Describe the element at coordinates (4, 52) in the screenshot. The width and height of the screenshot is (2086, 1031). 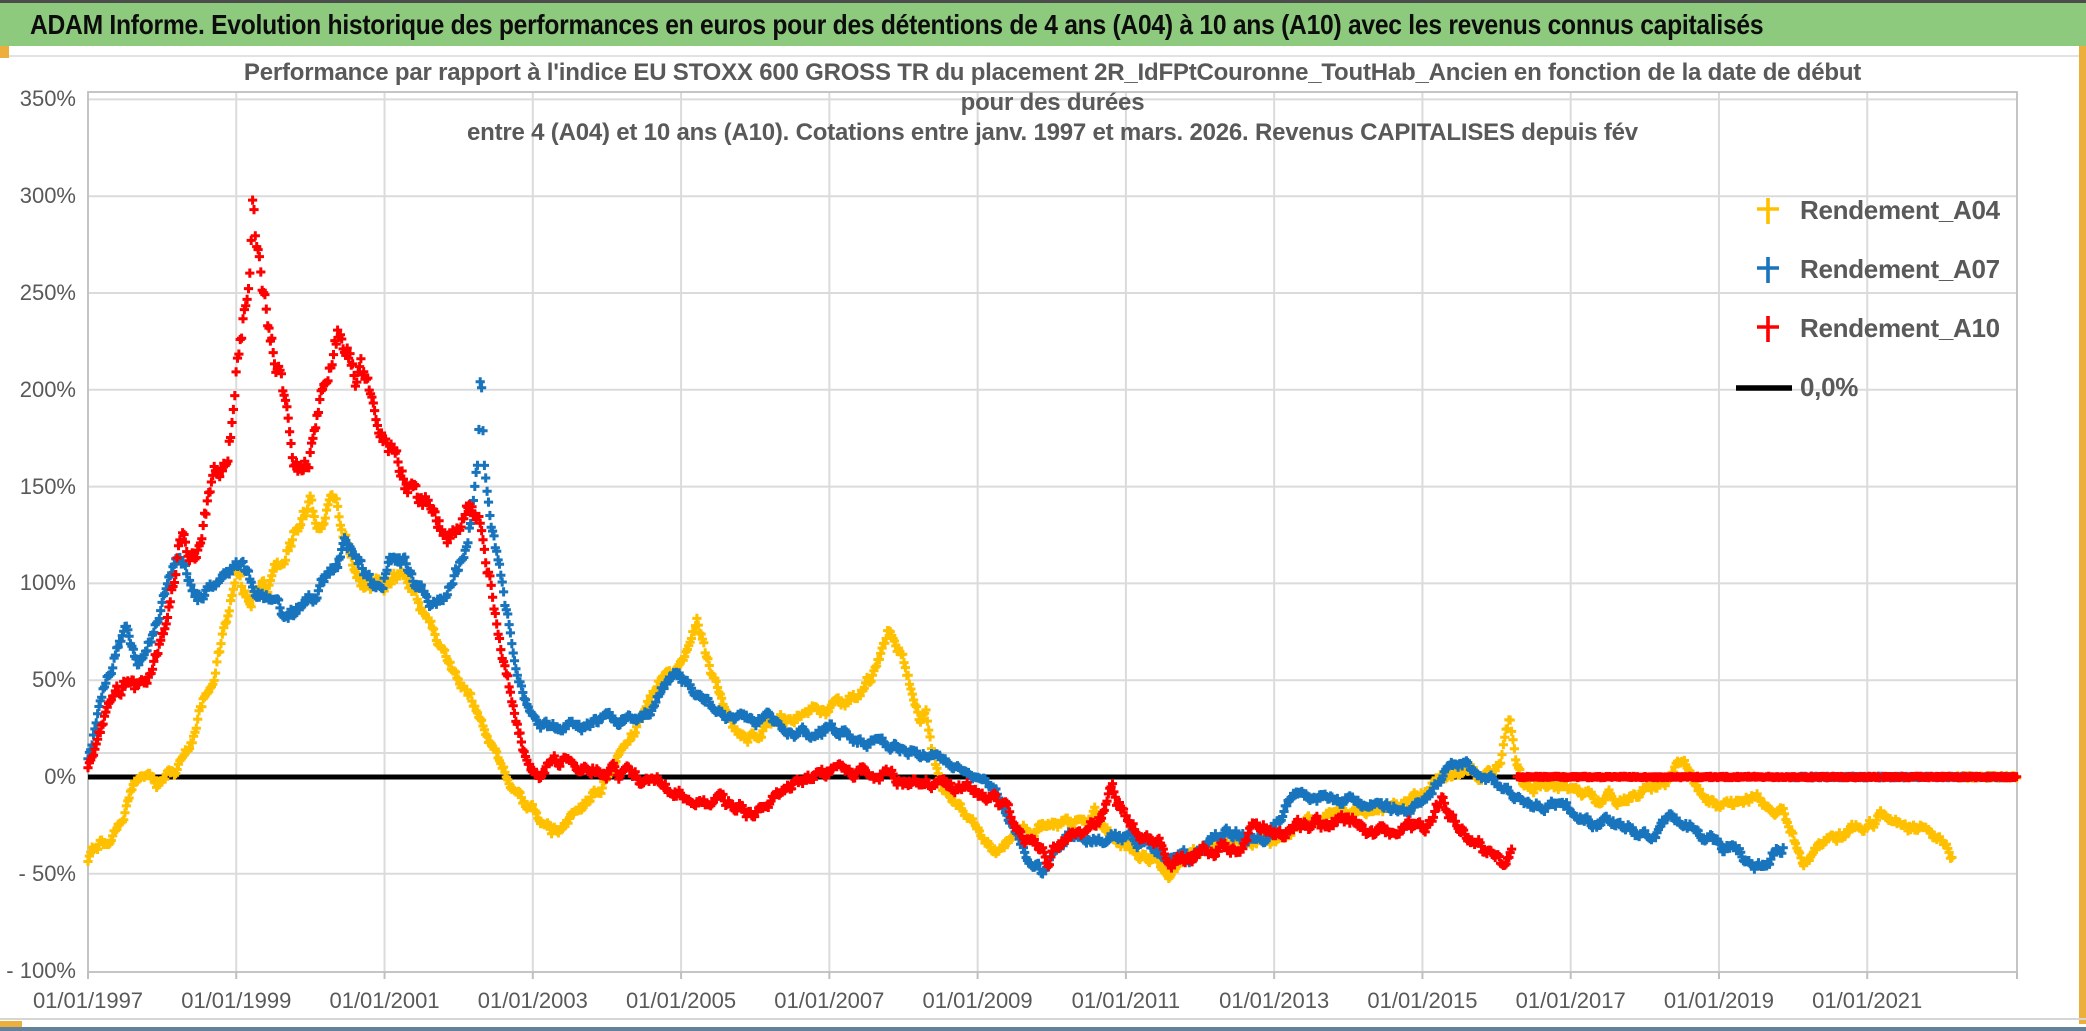
I see `gold-frame-left-notch` at that location.